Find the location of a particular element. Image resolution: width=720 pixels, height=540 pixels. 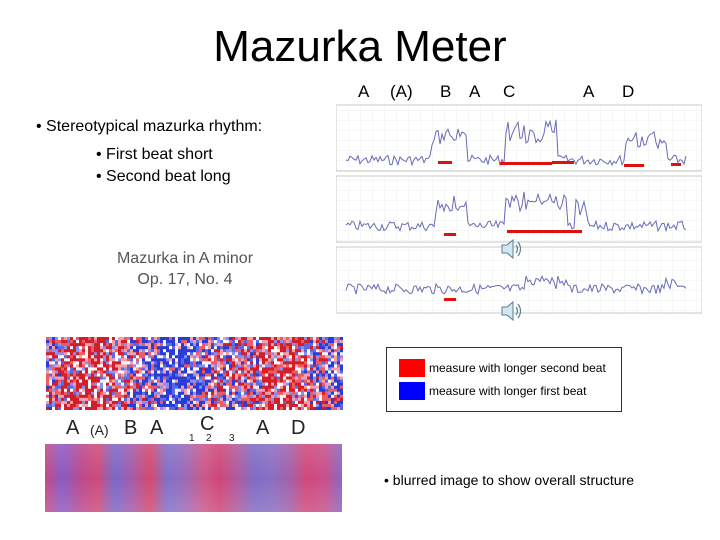

piece-title: Mazurka in A minor is located at coordinates (185, 258).